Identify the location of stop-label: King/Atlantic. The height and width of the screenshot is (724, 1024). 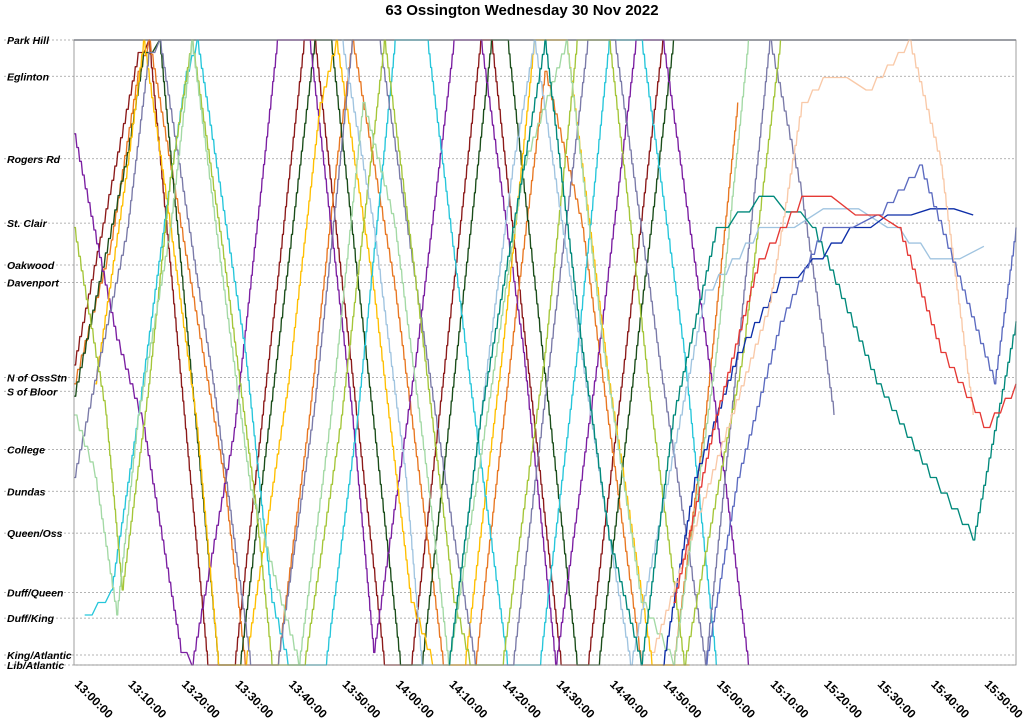
(39, 656).